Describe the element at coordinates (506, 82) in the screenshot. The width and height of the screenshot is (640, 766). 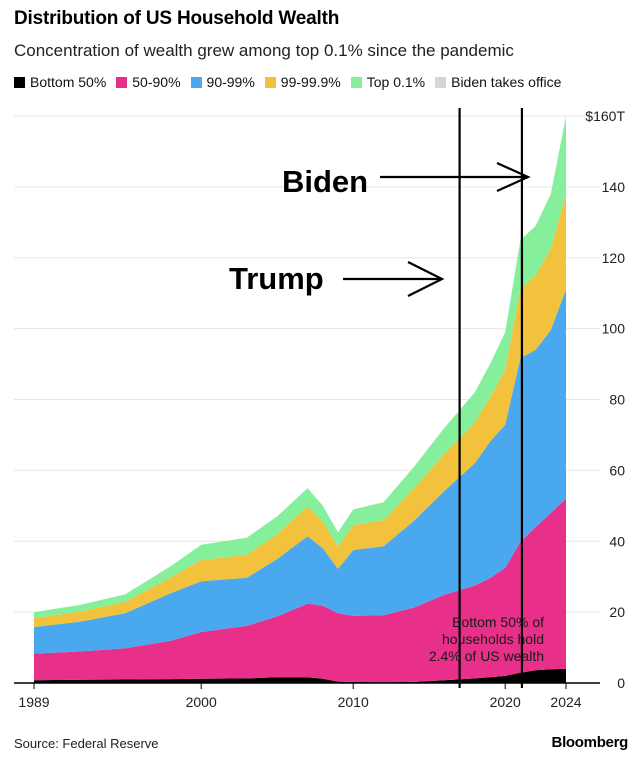
I see `legend-label: Biden takes office` at that location.